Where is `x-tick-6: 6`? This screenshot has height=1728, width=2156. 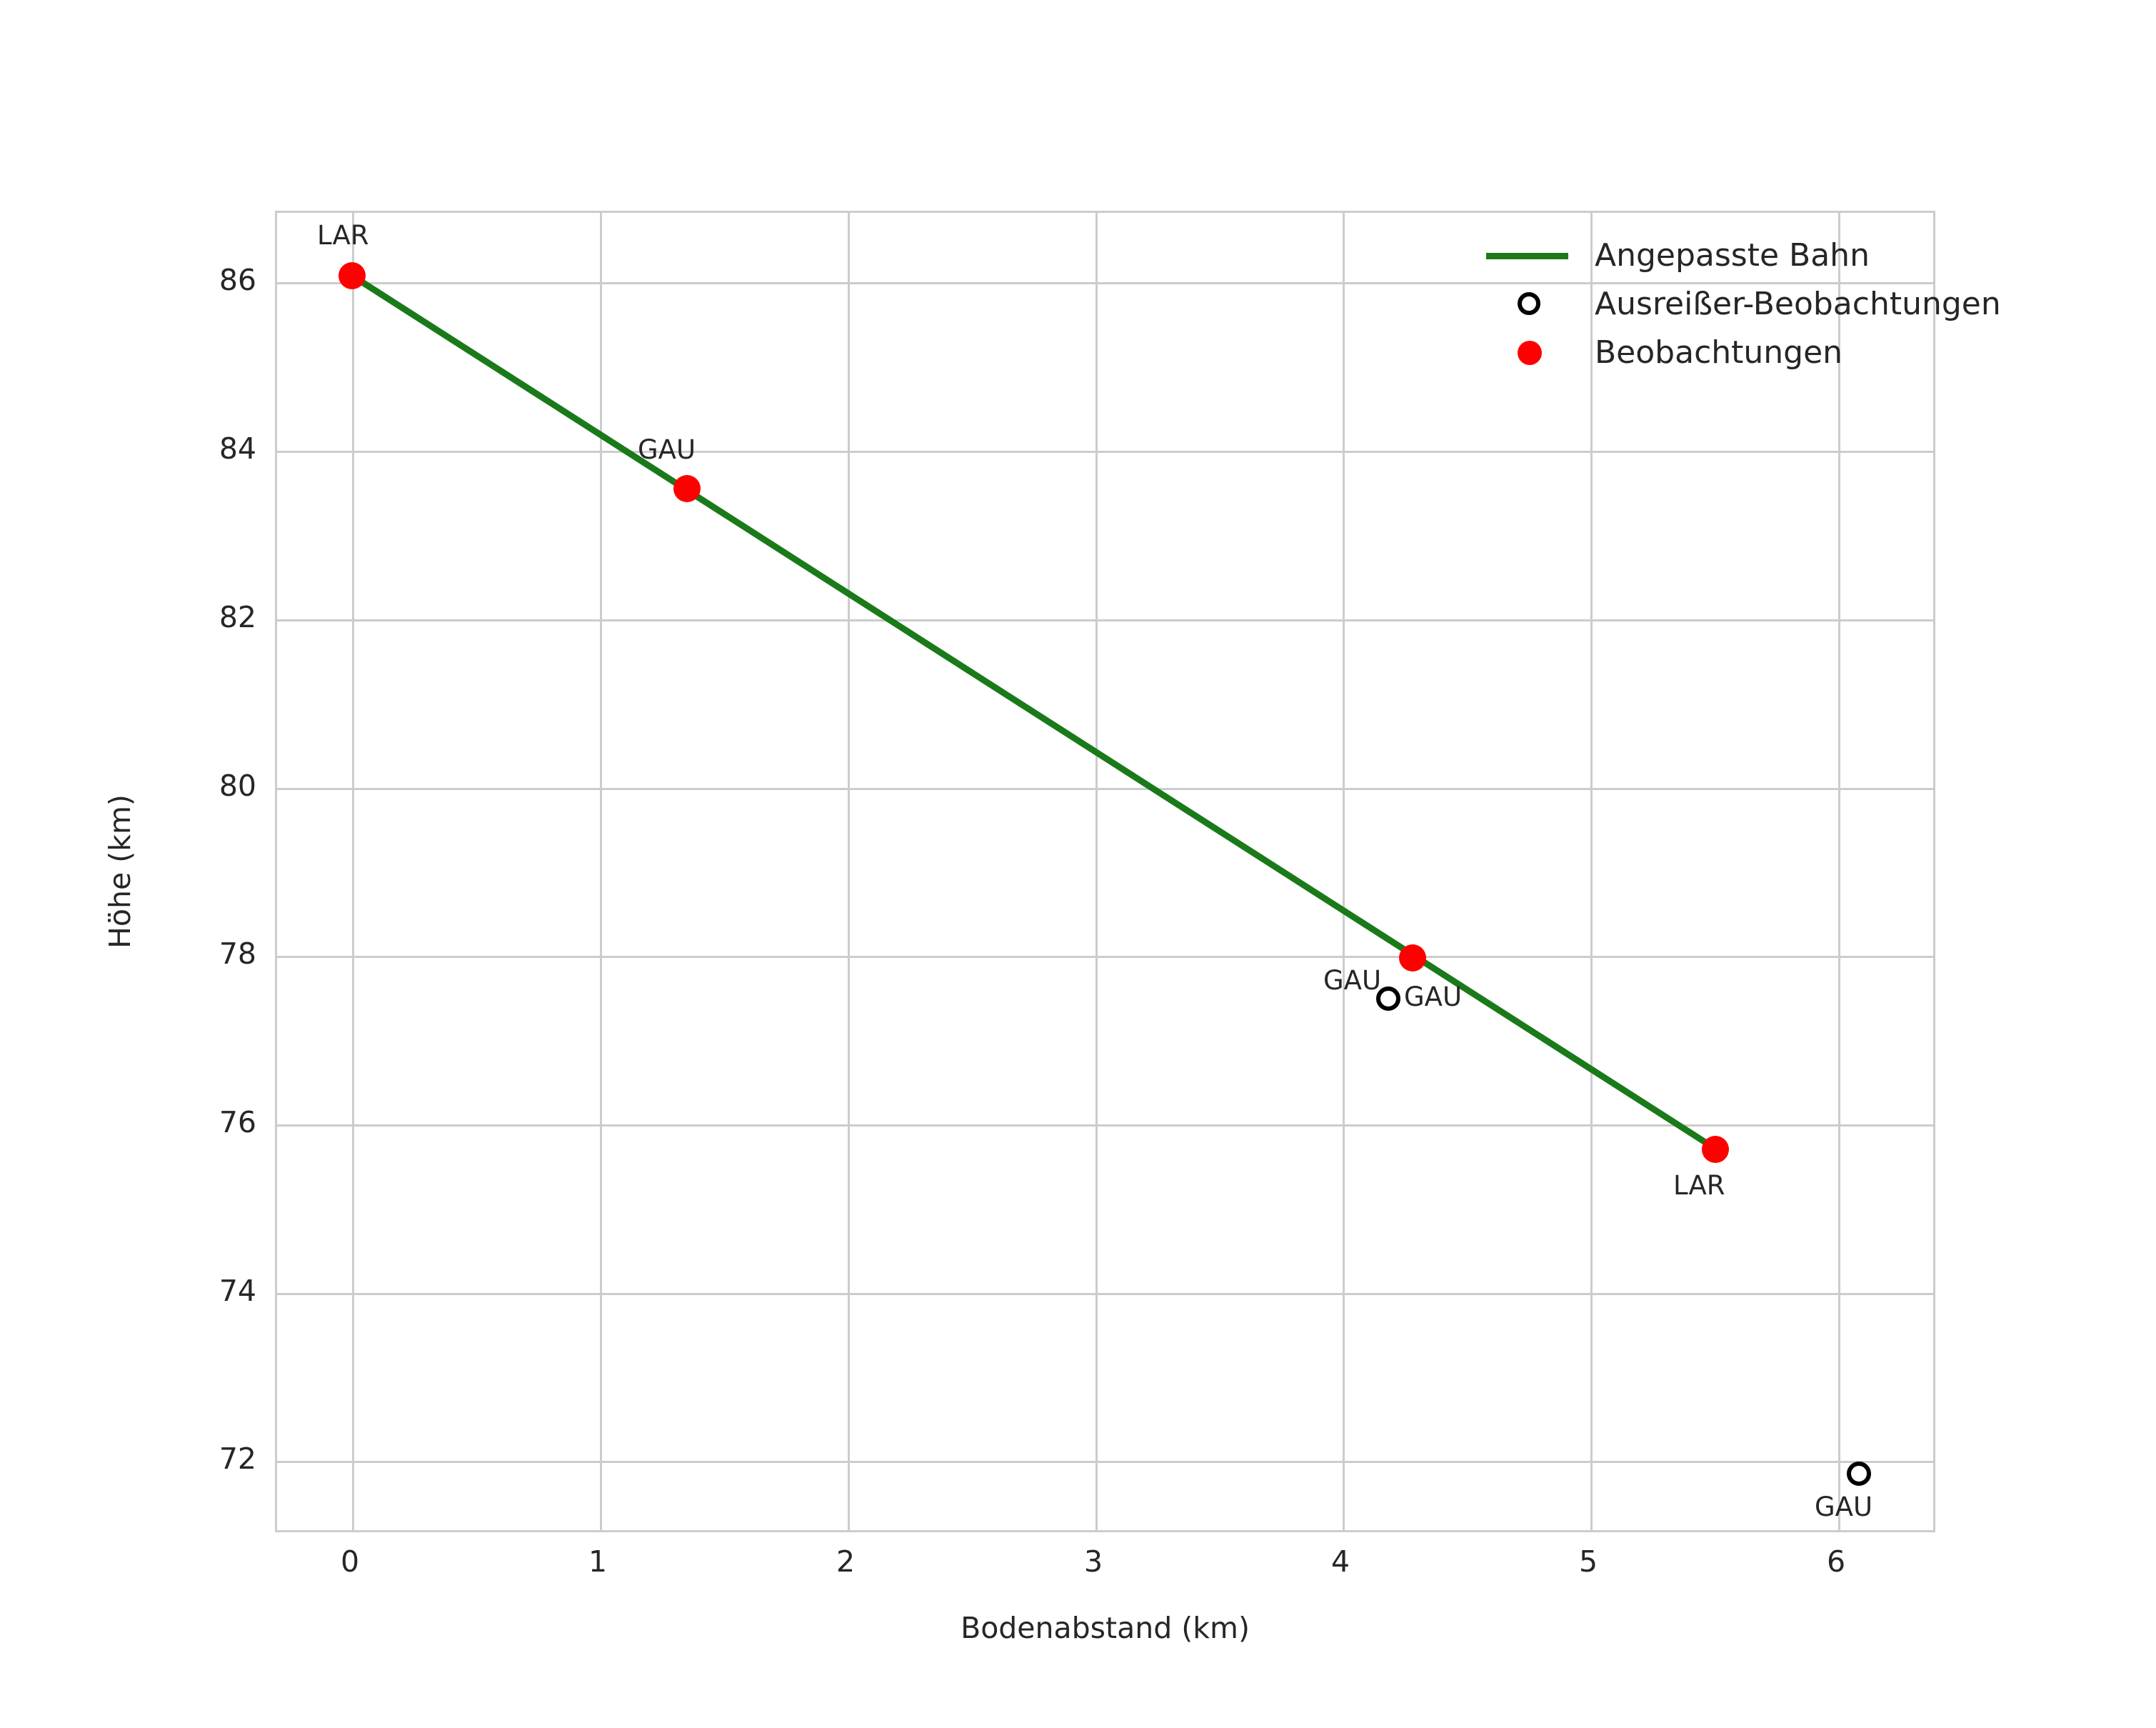 x-tick-6: 6 is located at coordinates (1836, 1561).